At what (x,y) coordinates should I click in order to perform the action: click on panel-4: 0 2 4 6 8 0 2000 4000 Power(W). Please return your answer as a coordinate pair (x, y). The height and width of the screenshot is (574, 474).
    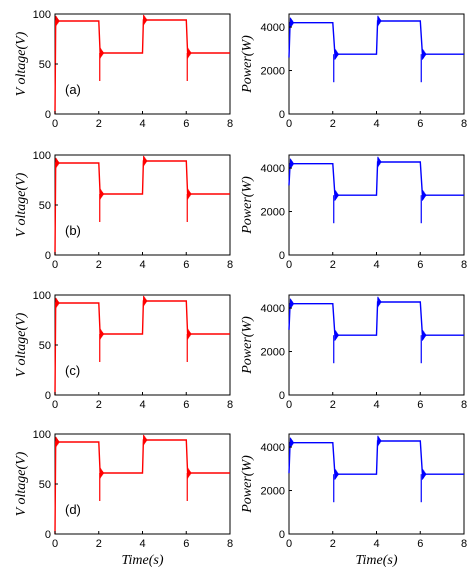
    Looking at the image, I should click on (353, 212).